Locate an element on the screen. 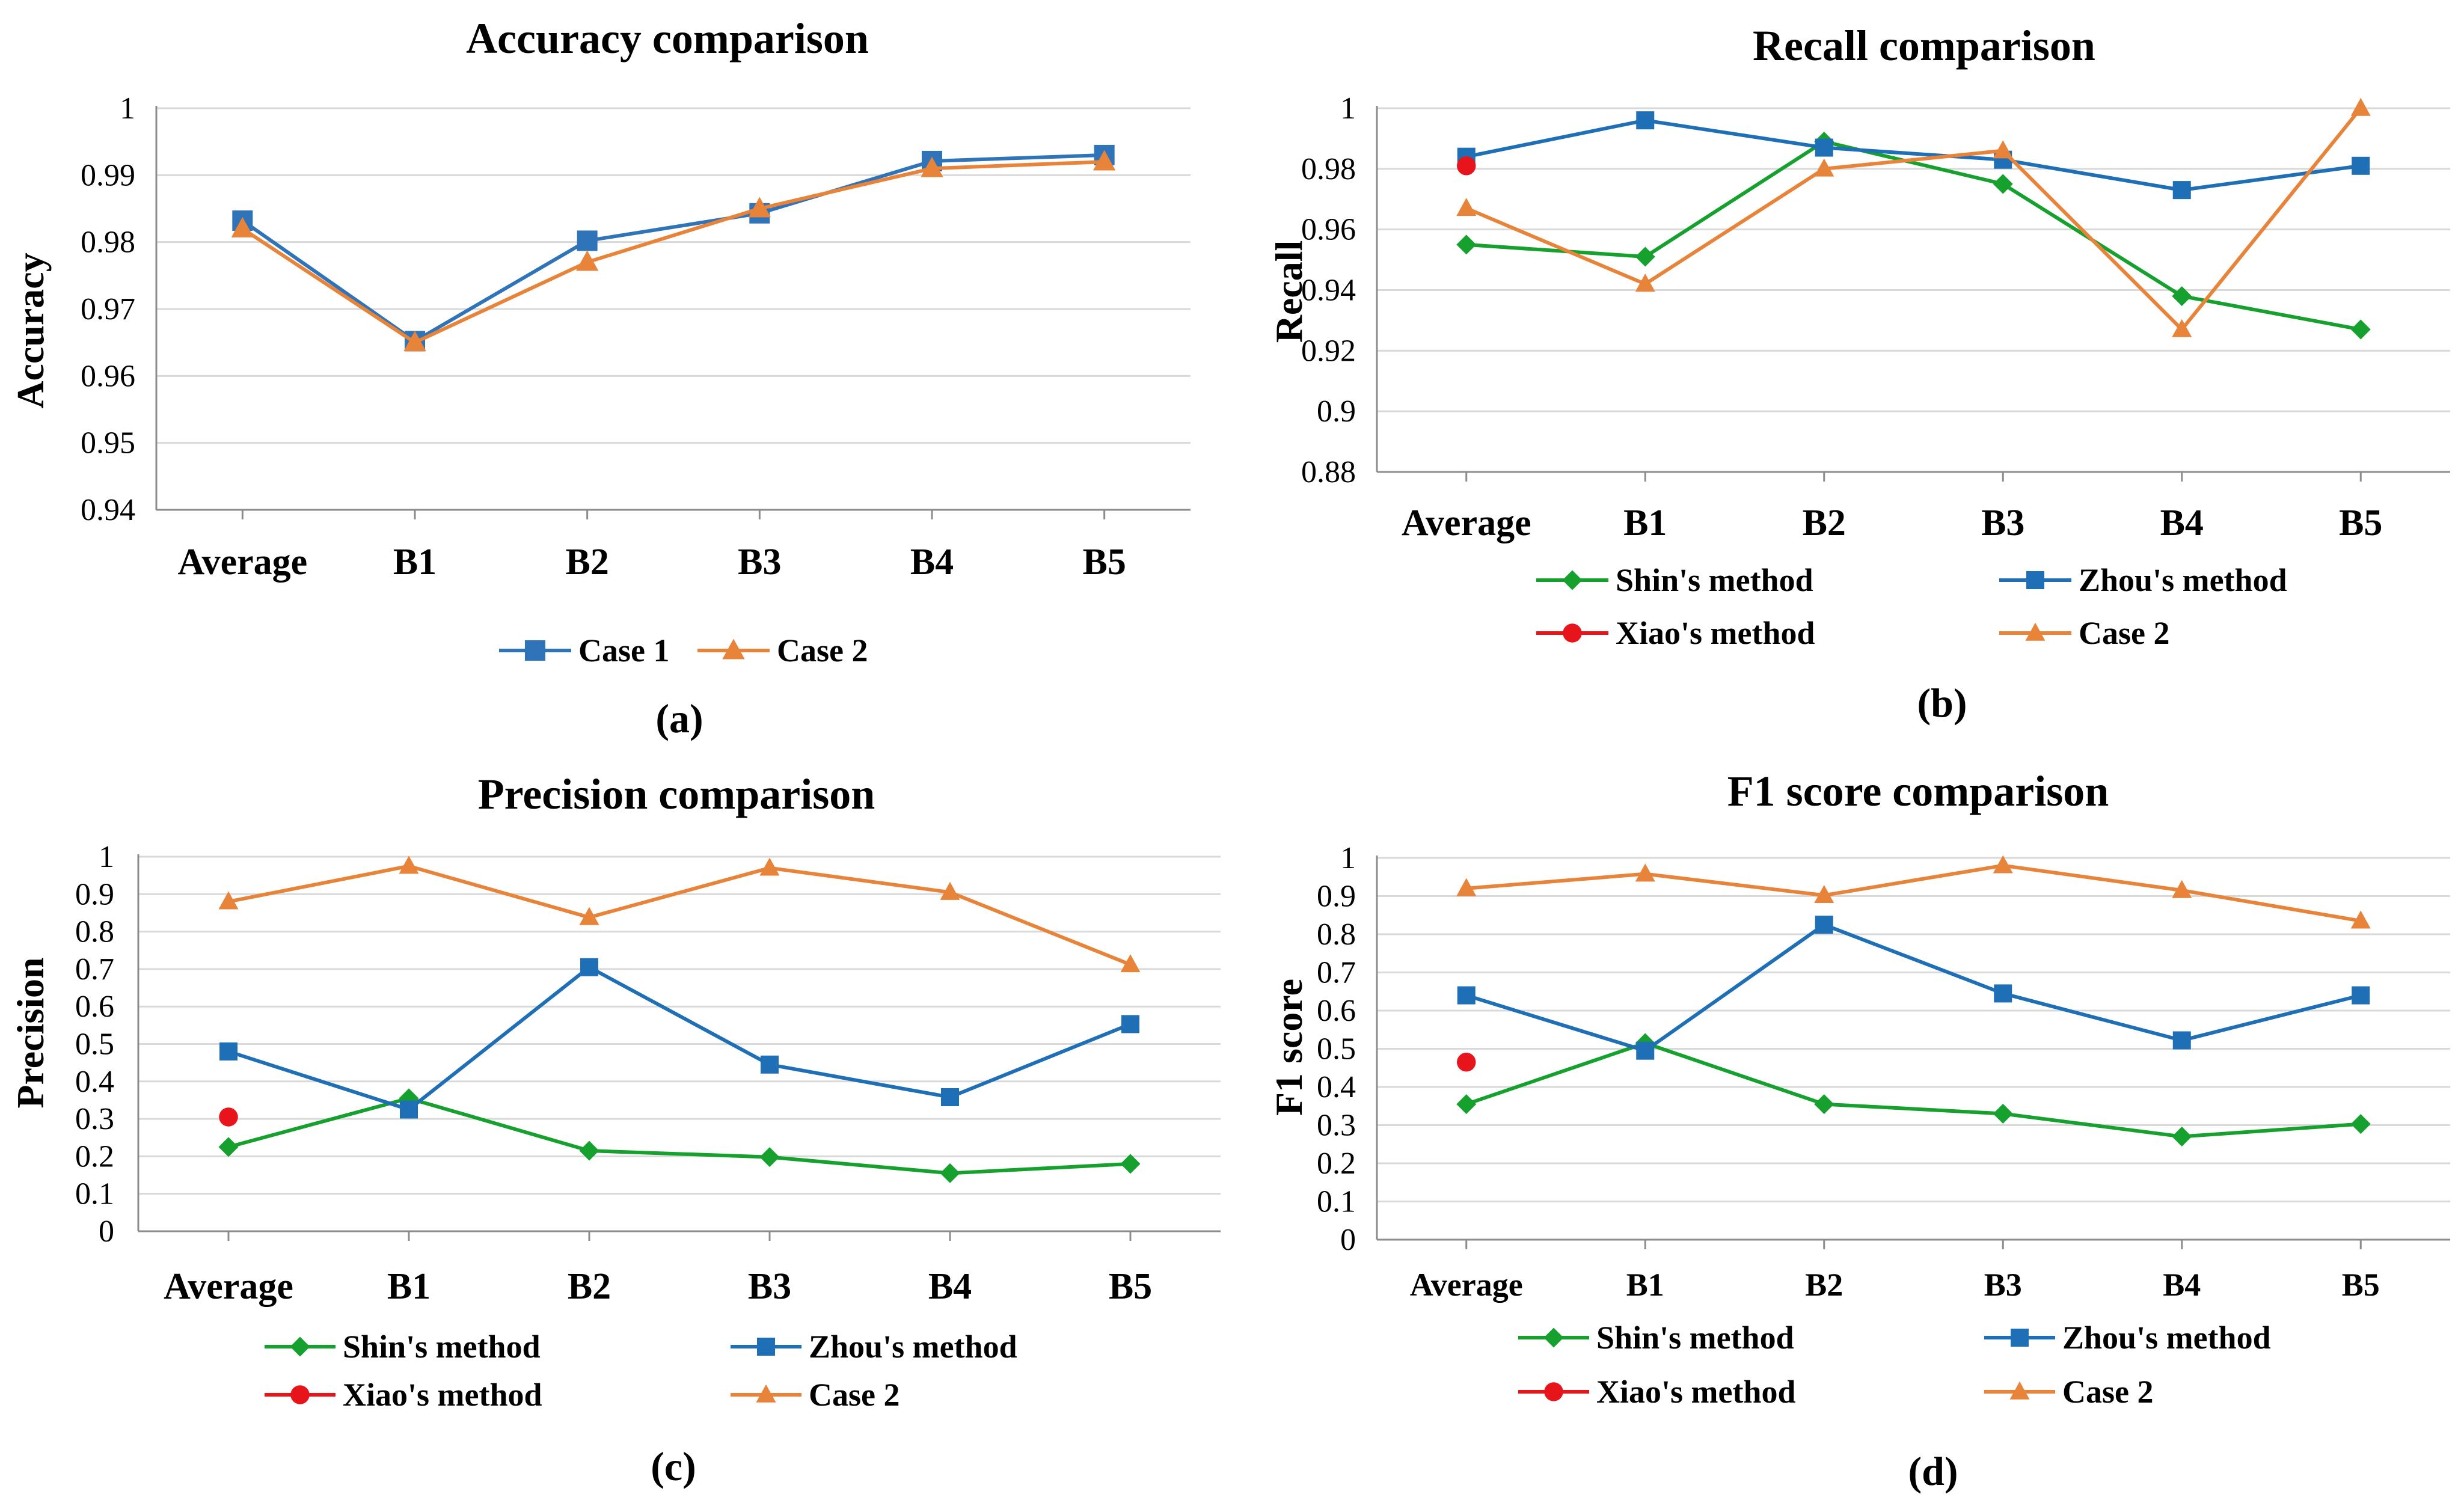 The image size is (2464, 1509). y-axis-label: F1 score is located at coordinates (1288, 1047).